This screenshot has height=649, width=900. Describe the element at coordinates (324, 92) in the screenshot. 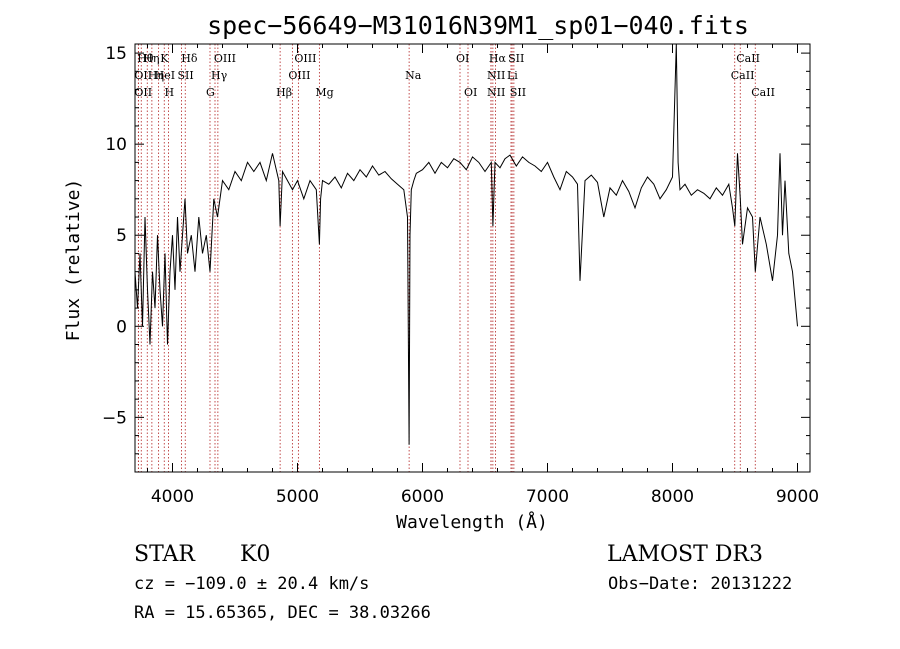

I see `spectral-line-label: Mg` at that location.